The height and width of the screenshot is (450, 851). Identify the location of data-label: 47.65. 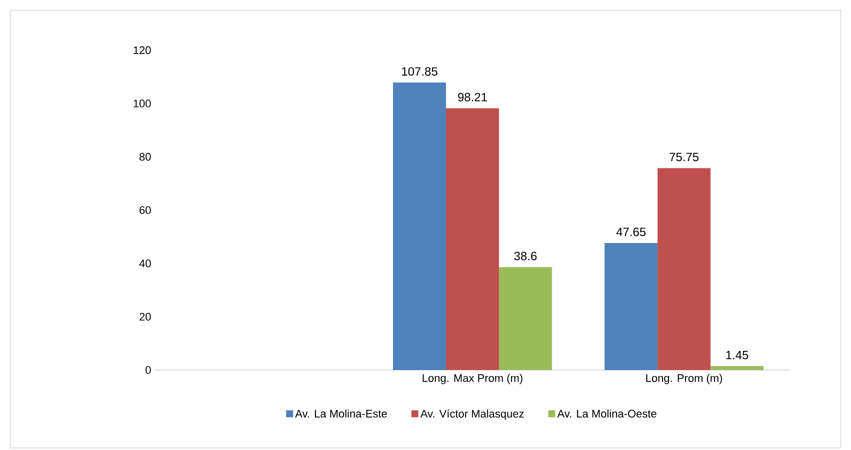
(631, 232).